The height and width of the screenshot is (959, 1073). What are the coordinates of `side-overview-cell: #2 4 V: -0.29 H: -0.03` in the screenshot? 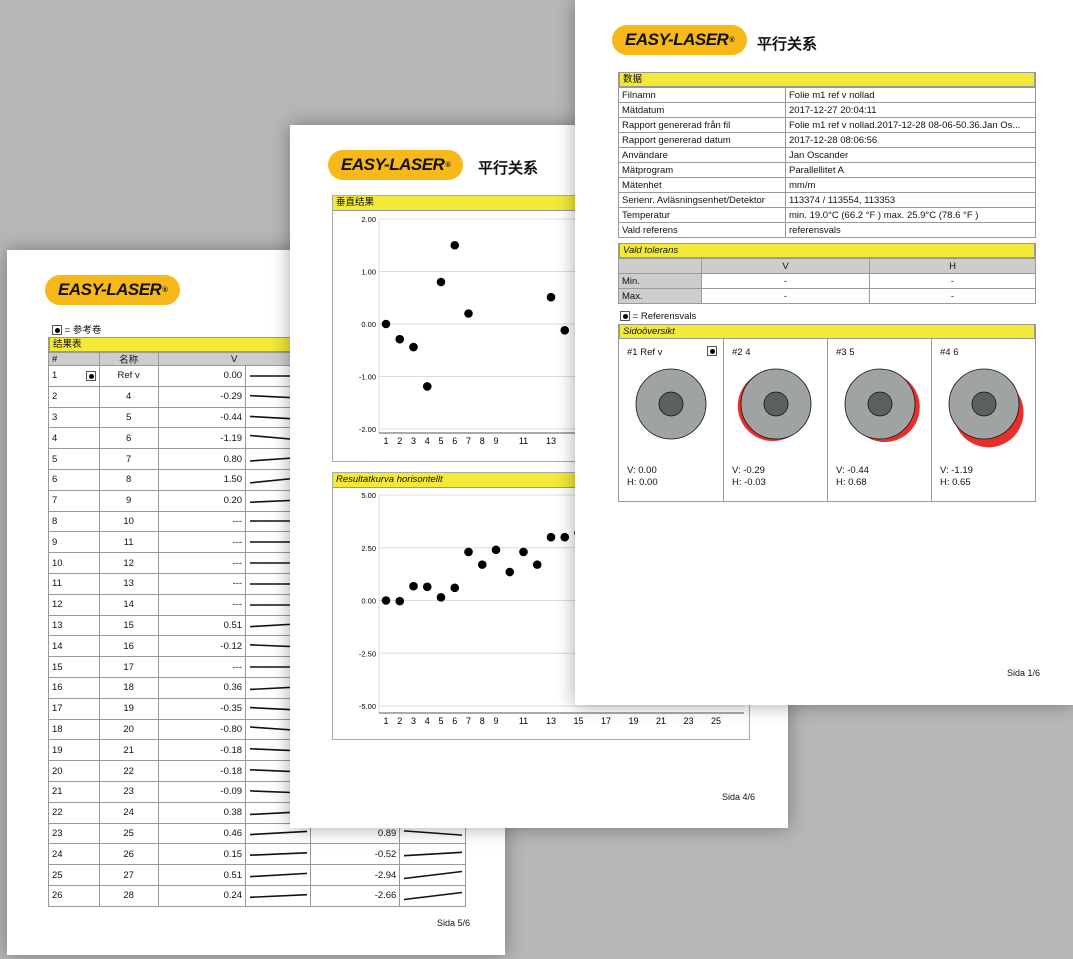 It's located at (775, 420).